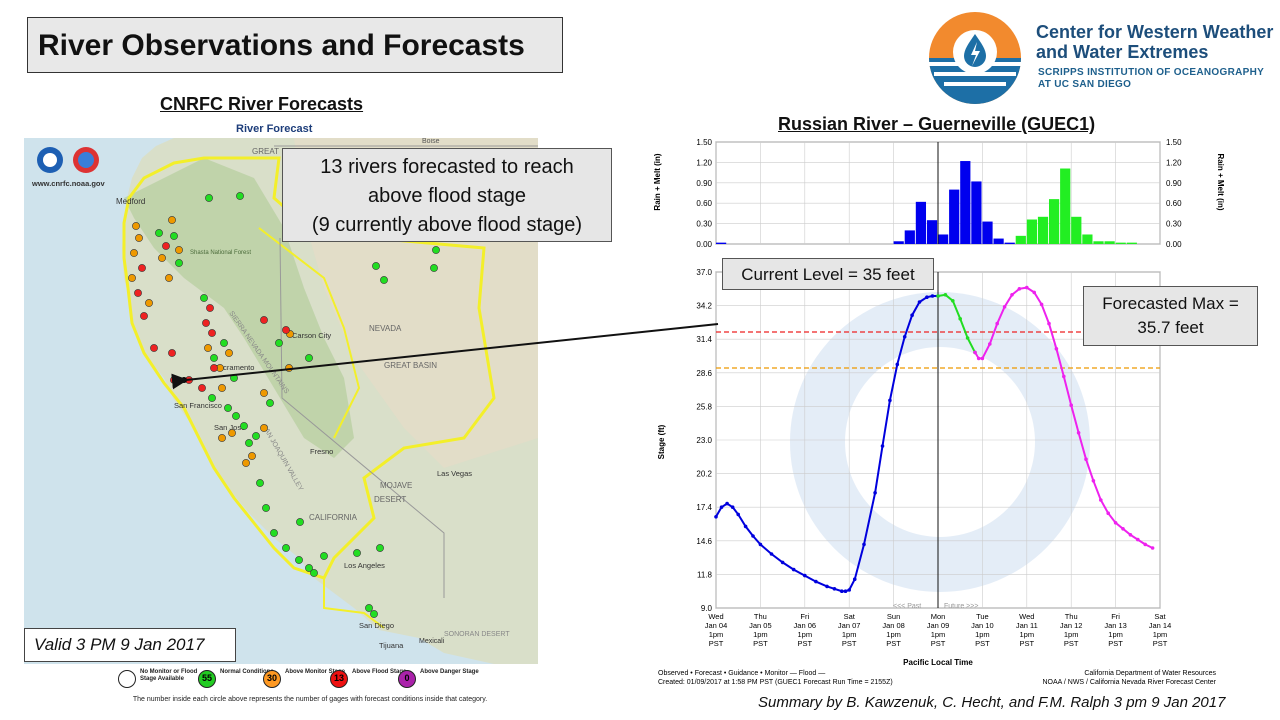 The height and width of the screenshot is (720, 1280). I want to click on rain-ylabel-left: Rain + Melt (in), so click(657, 181).